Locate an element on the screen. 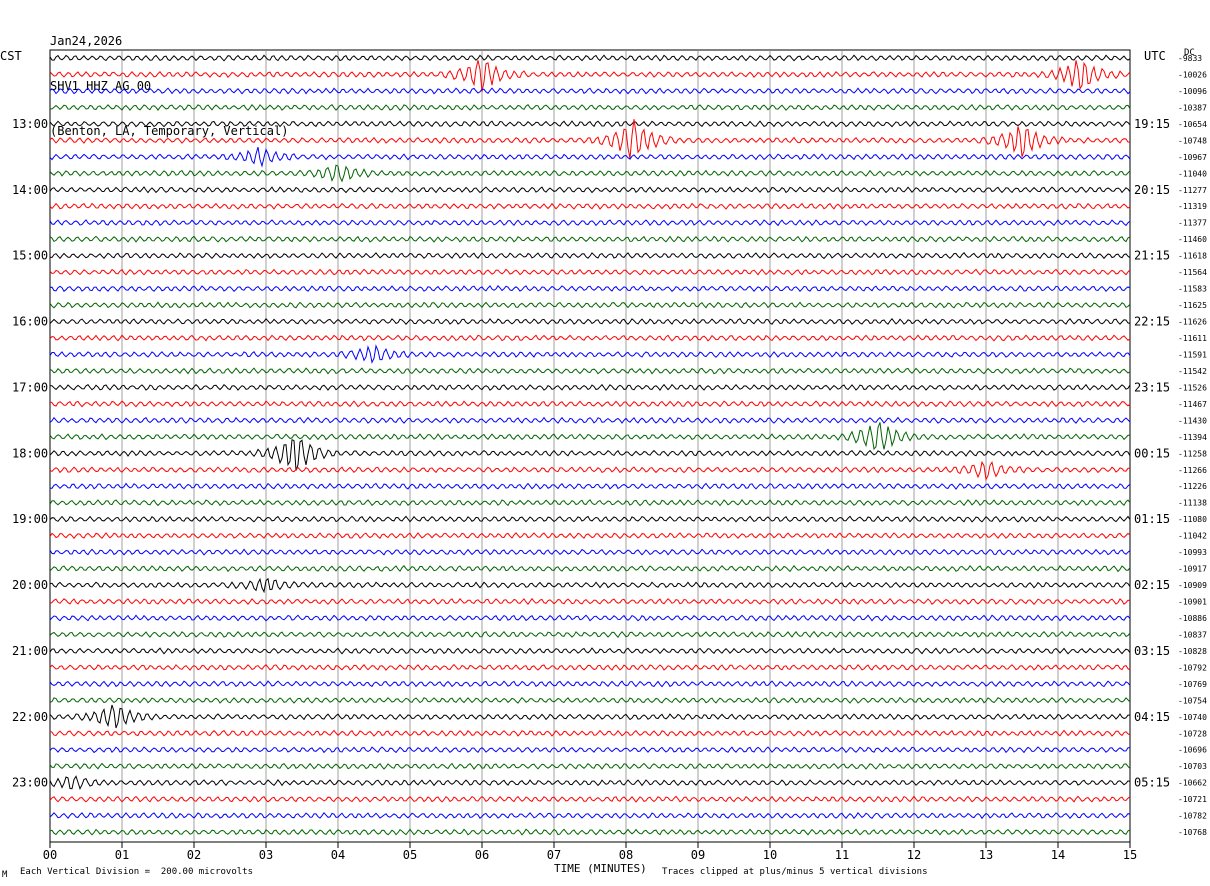  dc-offset-label: -11591 is located at coordinates (1192, 354).